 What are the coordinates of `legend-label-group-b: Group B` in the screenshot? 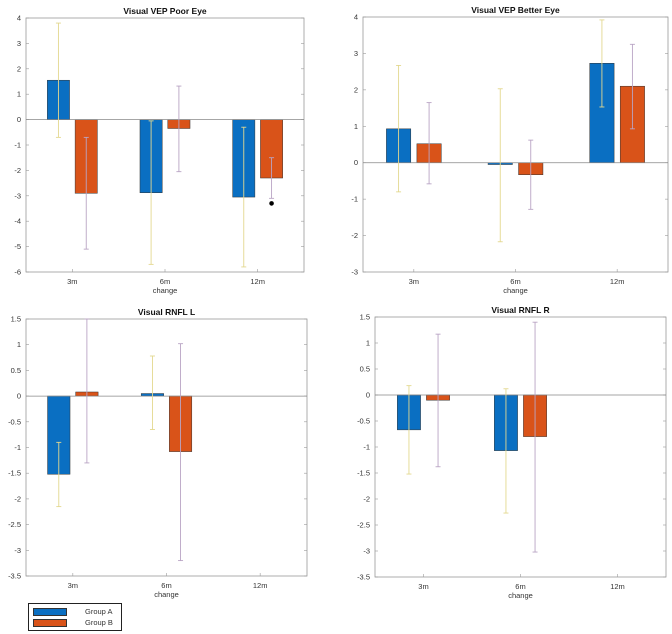 It's located at (99, 622).